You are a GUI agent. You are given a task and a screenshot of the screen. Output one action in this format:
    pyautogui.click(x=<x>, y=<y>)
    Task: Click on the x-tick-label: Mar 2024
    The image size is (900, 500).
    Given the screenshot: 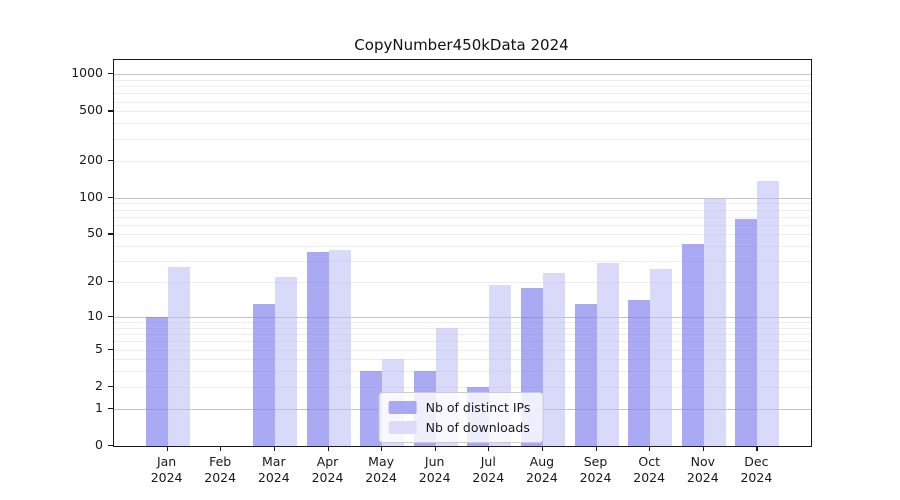 What is the action you would take?
    pyautogui.click(x=273, y=469)
    